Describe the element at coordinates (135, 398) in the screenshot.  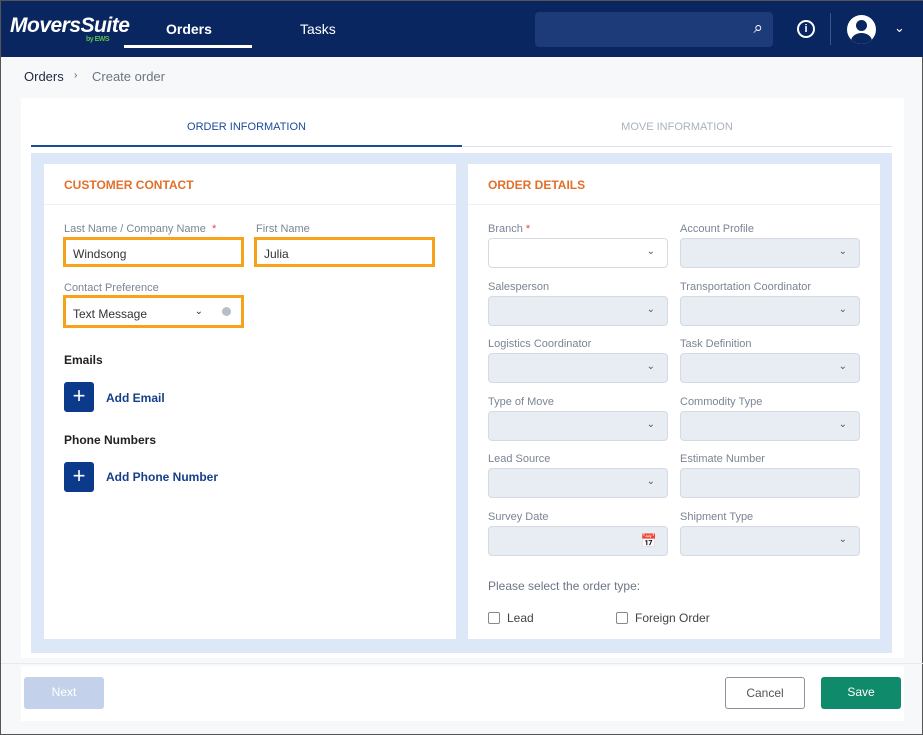
I see `add-email-link: Add Email` at that location.